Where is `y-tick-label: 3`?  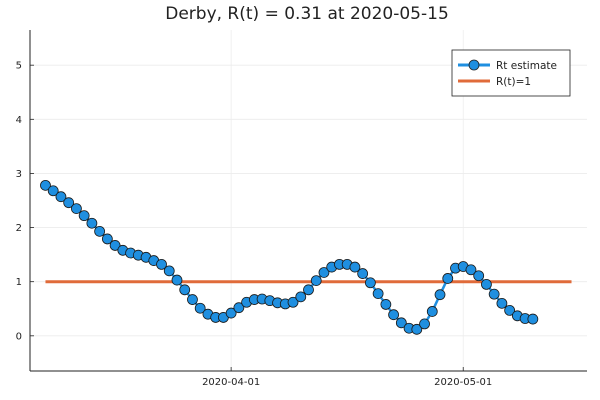
y-tick-label: 3 is located at coordinates (19, 174).